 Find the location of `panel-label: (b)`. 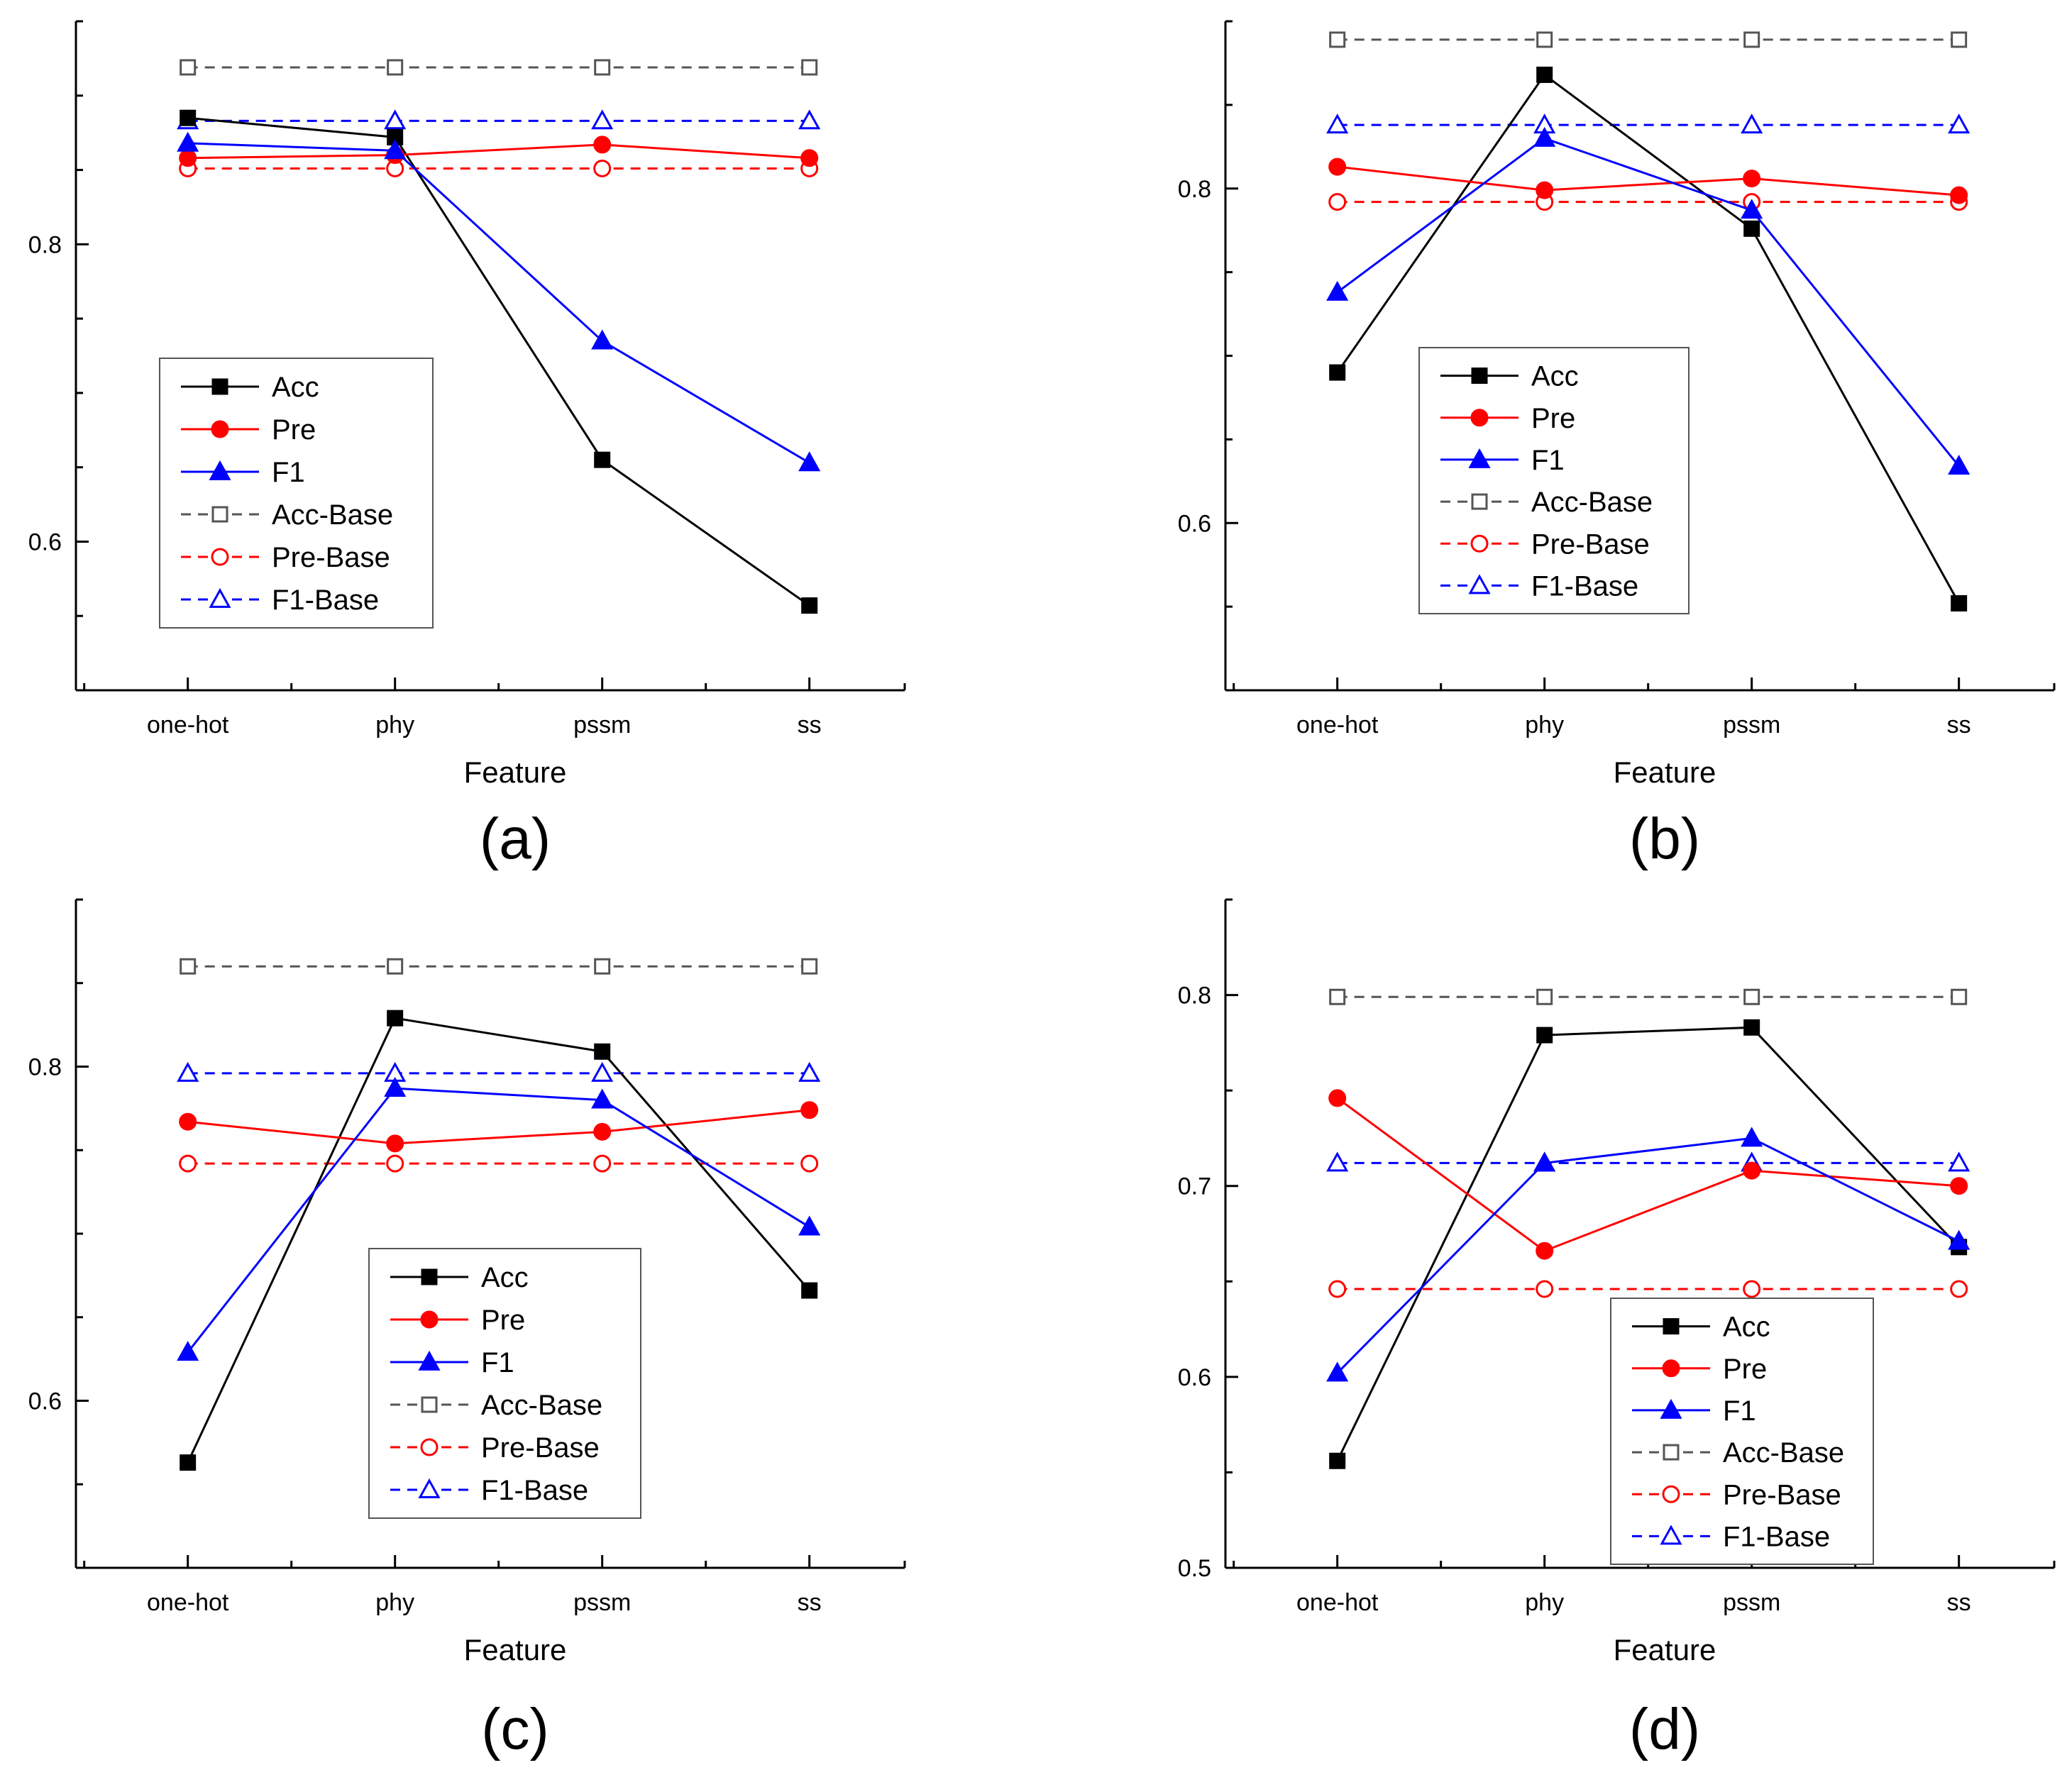

panel-label: (b) is located at coordinates (1664, 839).